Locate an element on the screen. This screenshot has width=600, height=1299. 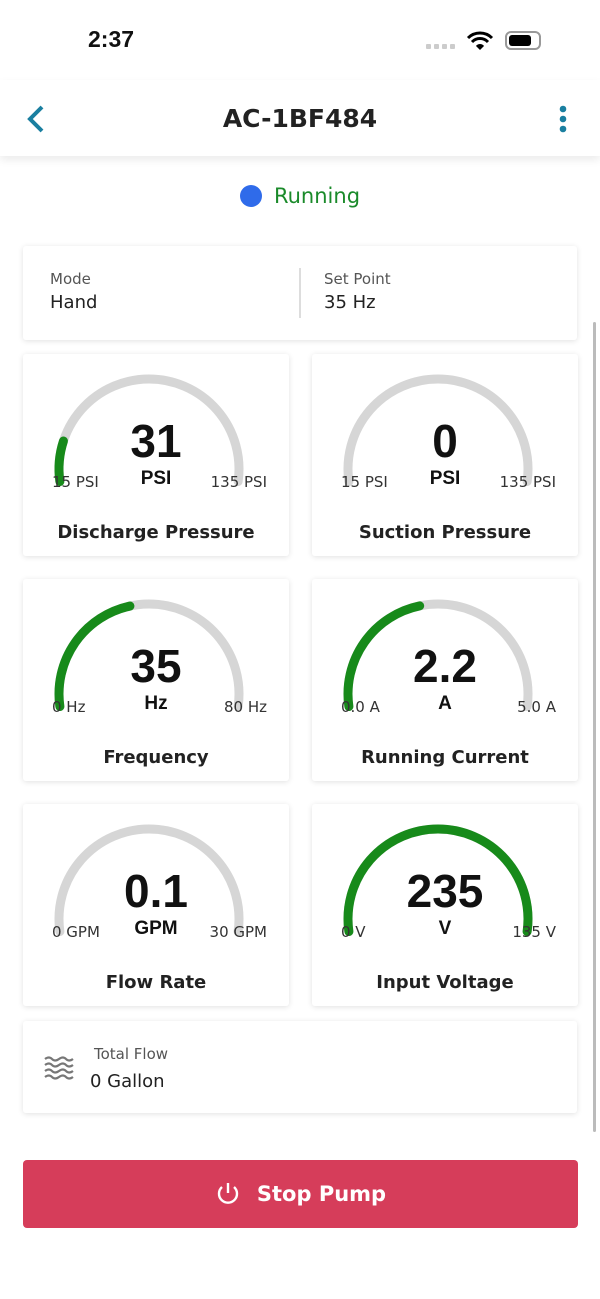
gauge-name: Frequency is located at coordinates (156, 757).